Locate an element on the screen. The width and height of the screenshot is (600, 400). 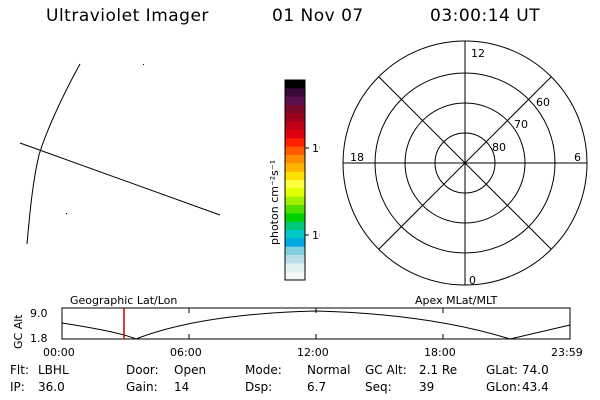
info-value: Open is located at coordinates (190, 370).